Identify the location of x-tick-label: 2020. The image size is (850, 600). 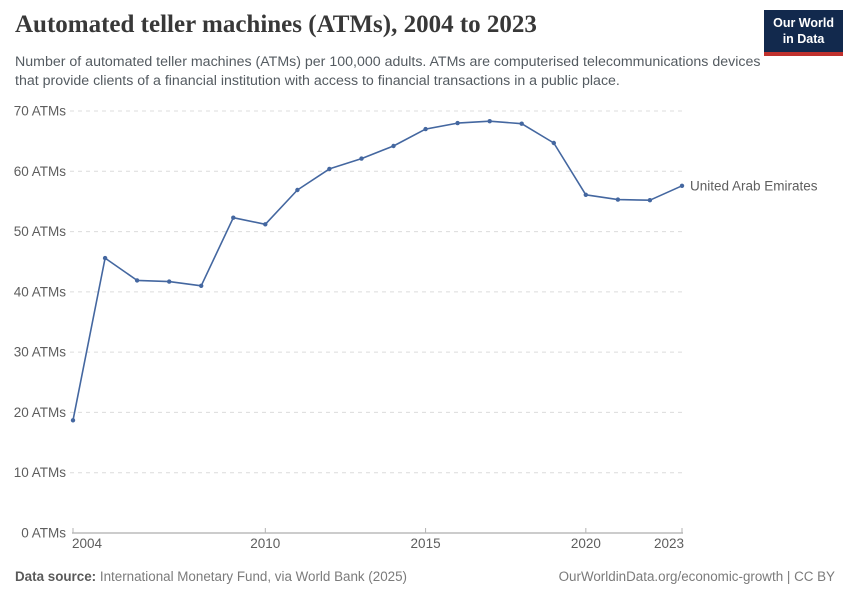
(586, 543).